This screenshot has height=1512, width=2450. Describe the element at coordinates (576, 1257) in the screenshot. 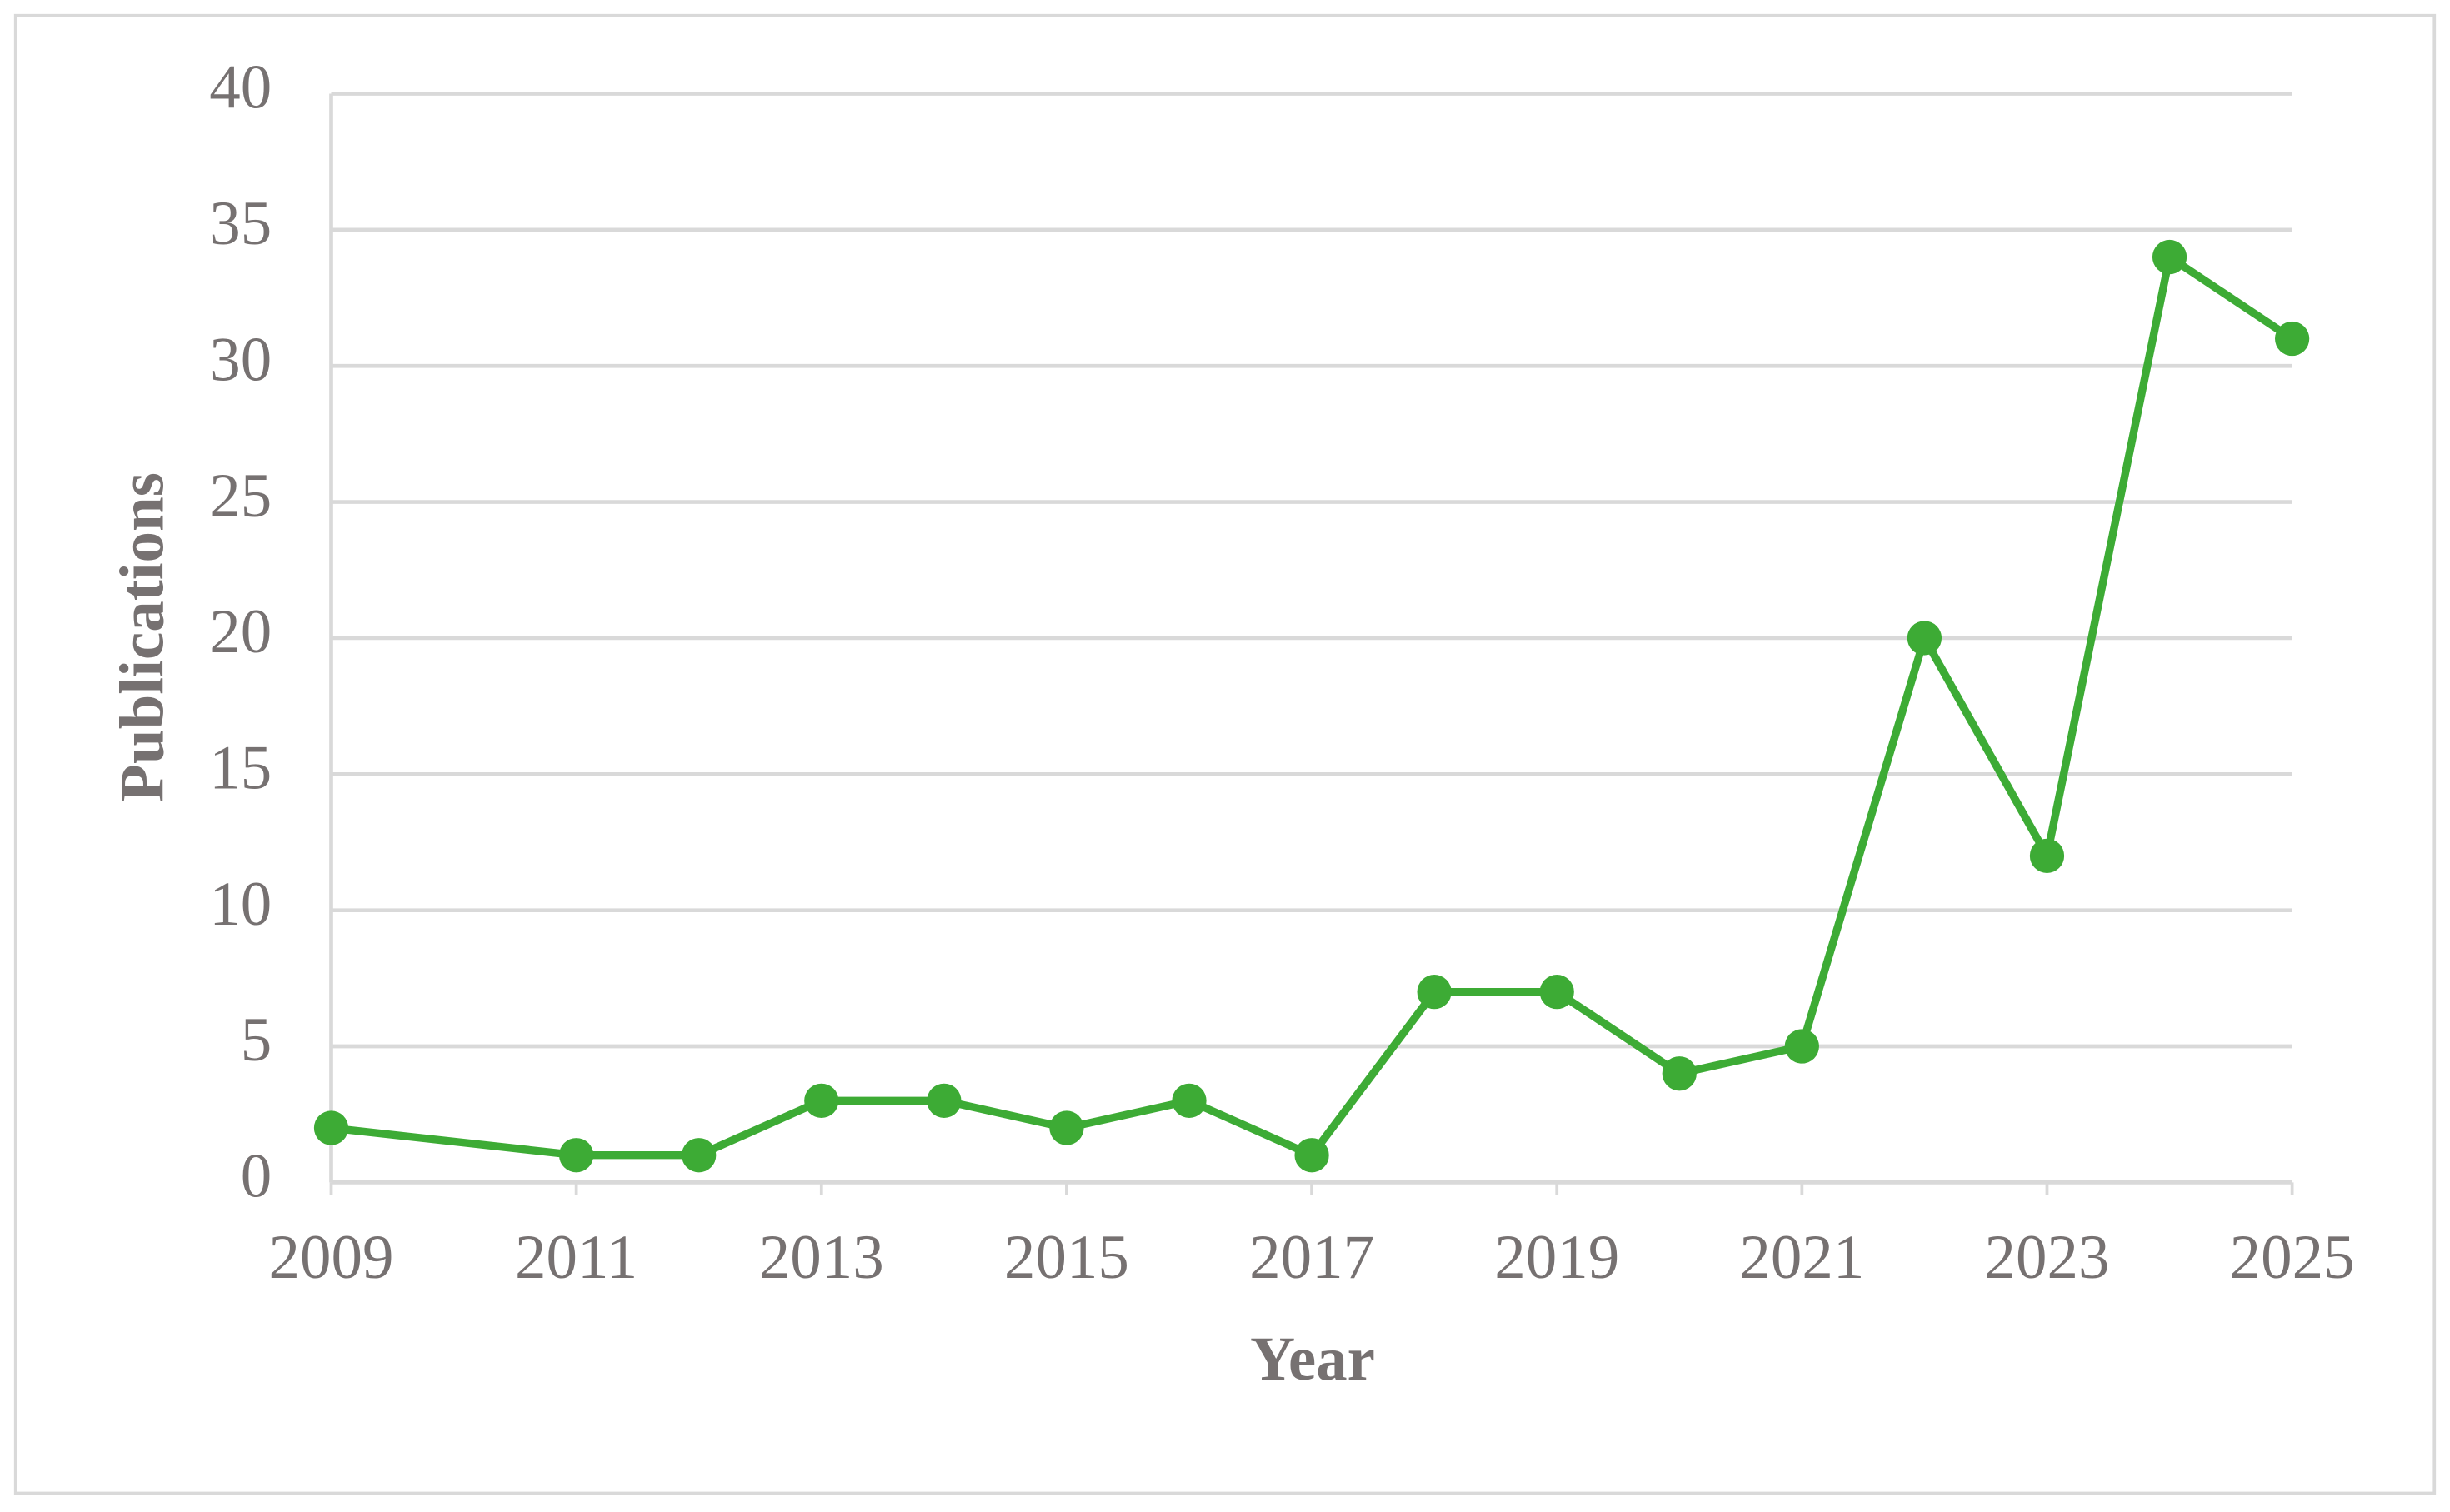

I see `x-tick-label: 2011` at that location.